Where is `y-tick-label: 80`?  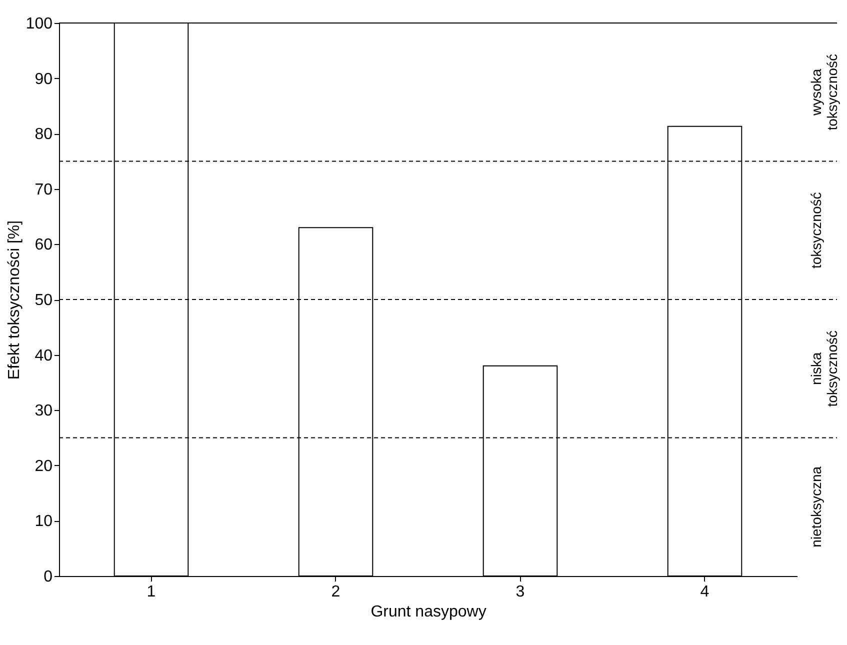
y-tick-label: 80 is located at coordinates (43, 135).